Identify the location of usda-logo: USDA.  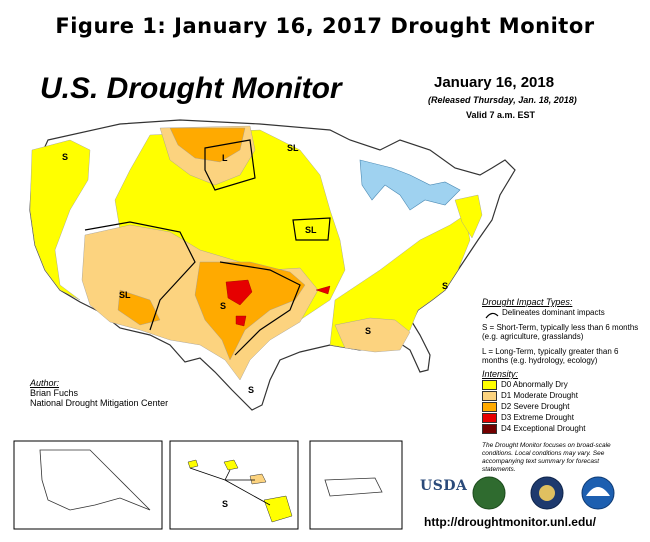
(444, 486).